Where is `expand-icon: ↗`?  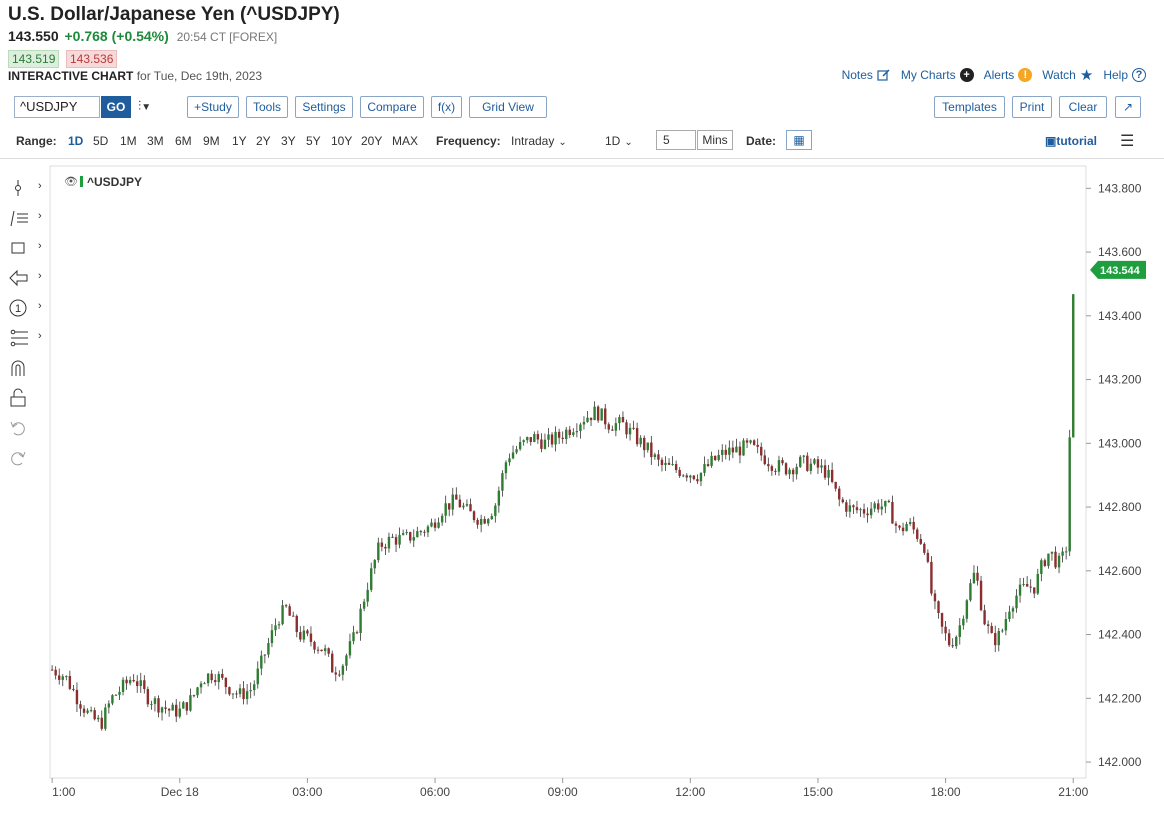
expand-icon: ↗ is located at coordinates (1128, 107).